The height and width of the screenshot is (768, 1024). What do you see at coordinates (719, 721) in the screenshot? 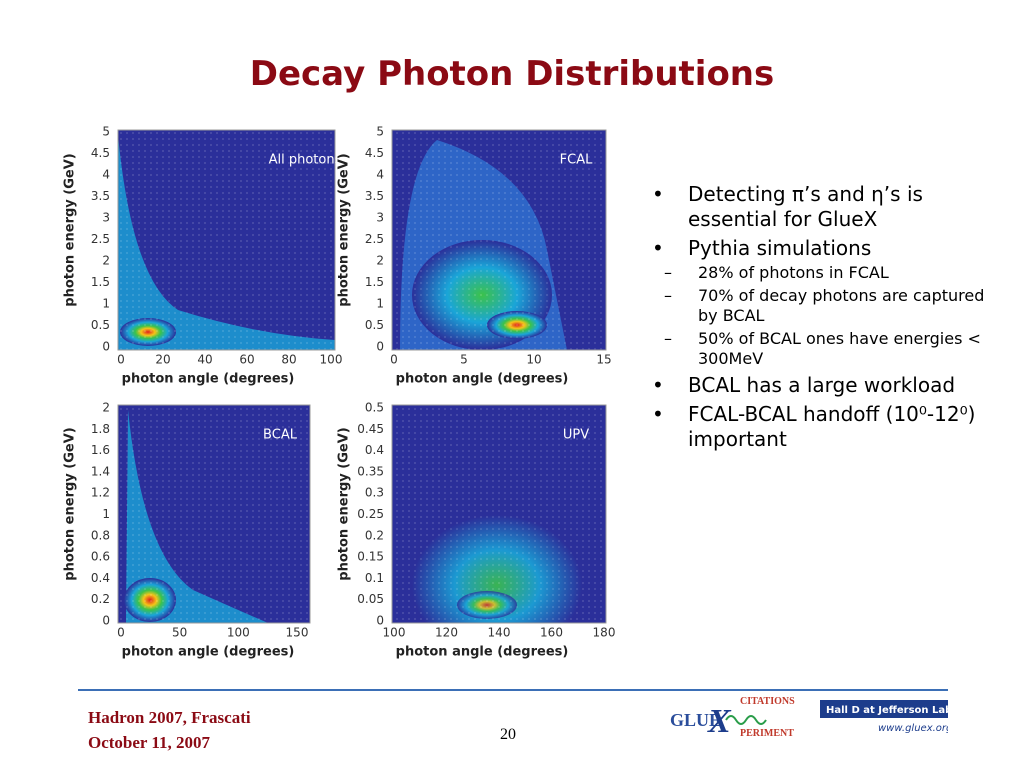
I see `logo-x: X` at bounding box center [719, 721].